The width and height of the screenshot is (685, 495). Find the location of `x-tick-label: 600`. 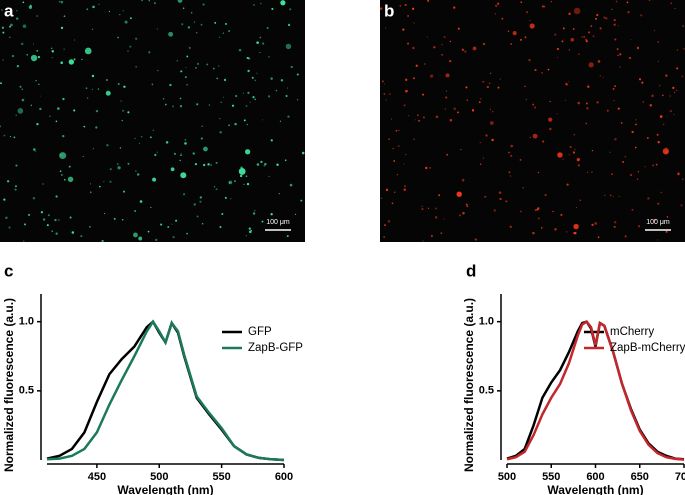

x-tick-label: 600 is located at coordinates (595, 477).